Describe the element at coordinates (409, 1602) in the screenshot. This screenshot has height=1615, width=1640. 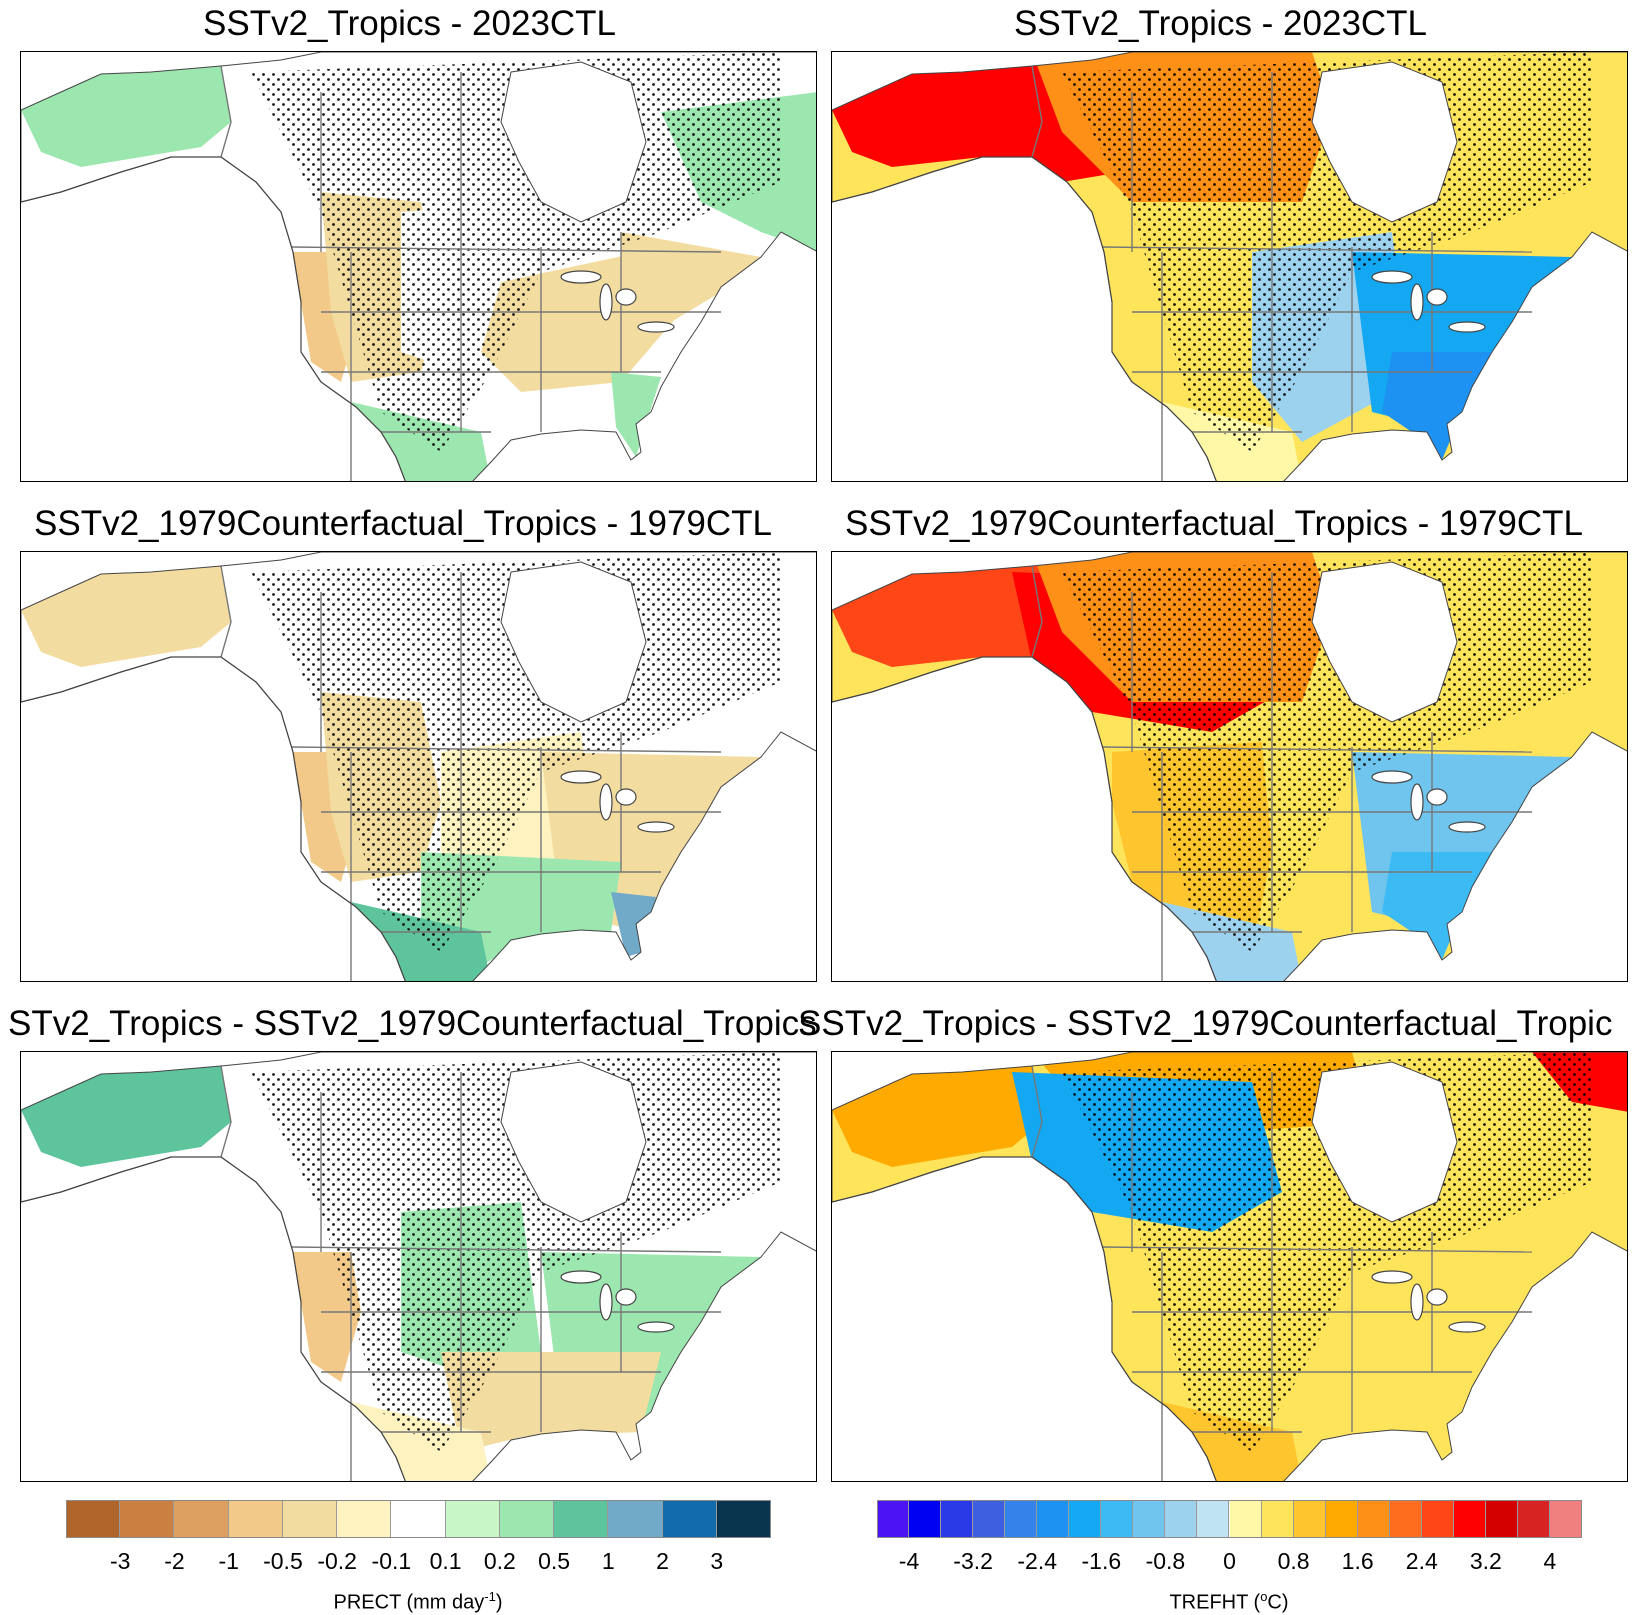
I see `prect-label-text: PRECT (mm day` at that location.